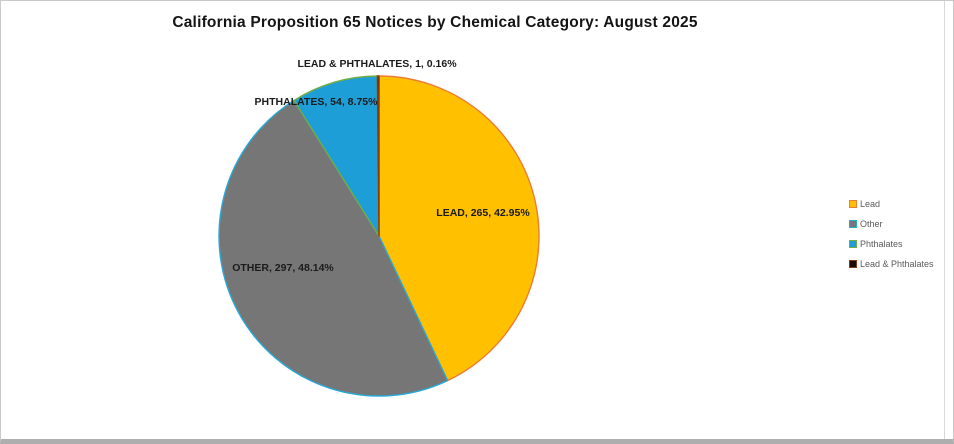 The height and width of the screenshot is (444, 954). Describe the element at coordinates (891, 203) in the screenshot. I see `legend-item-lead: Lead` at that location.